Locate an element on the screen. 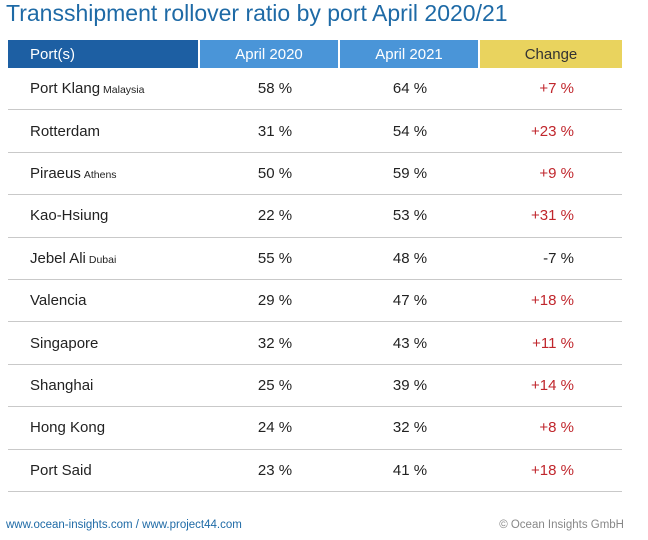 The image size is (648, 540). table-row: Rotterdam 31 % 54 % +23 % is located at coordinates (315, 131).